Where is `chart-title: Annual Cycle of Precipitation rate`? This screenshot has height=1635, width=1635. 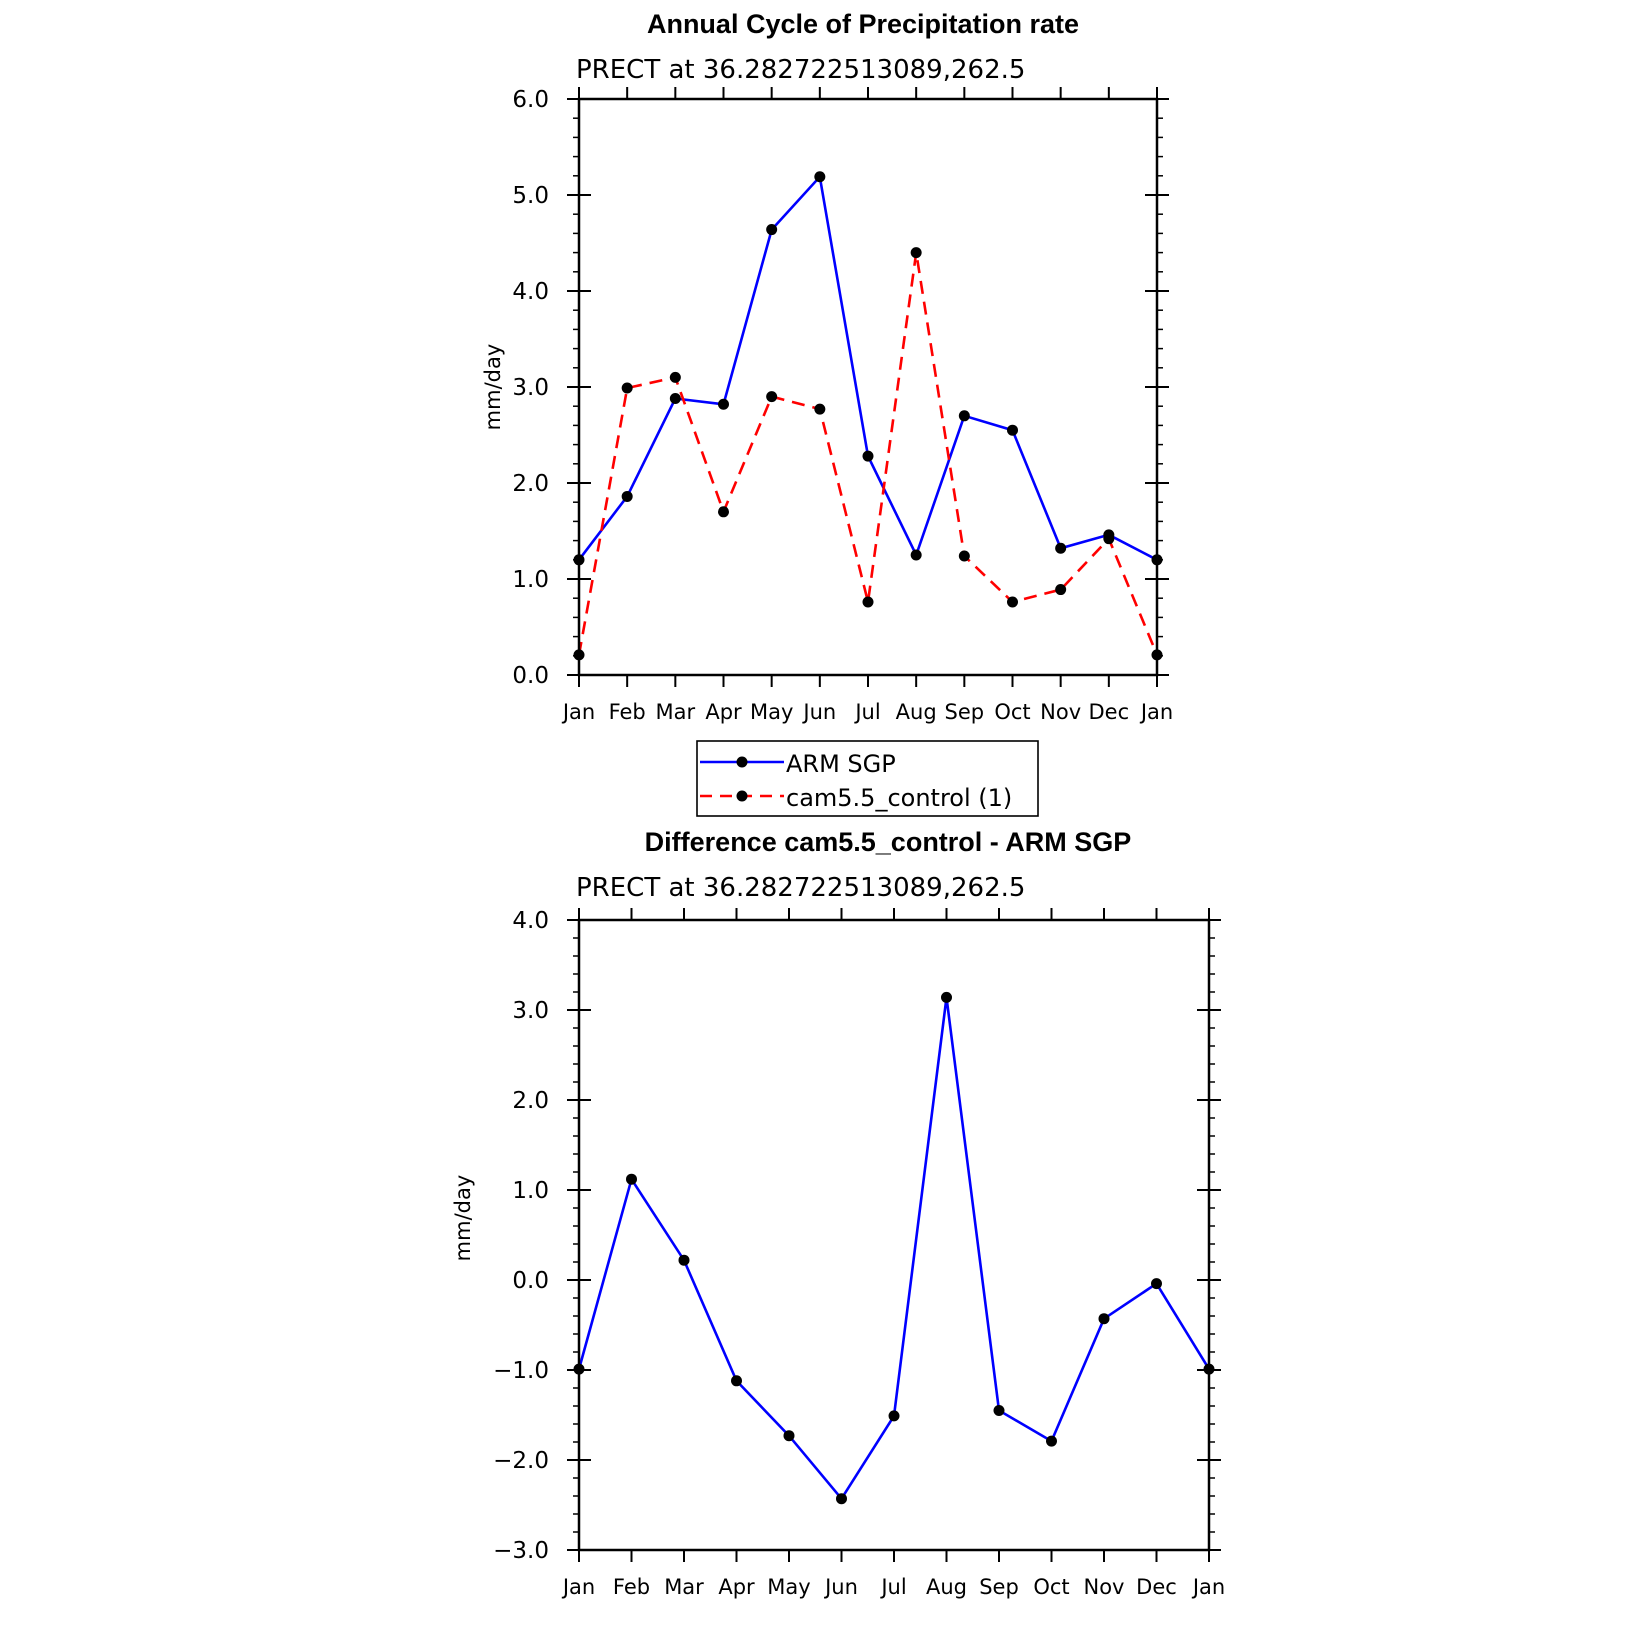 chart-title: Annual Cycle of Precipitation rate is located at coordinates (863, 24).